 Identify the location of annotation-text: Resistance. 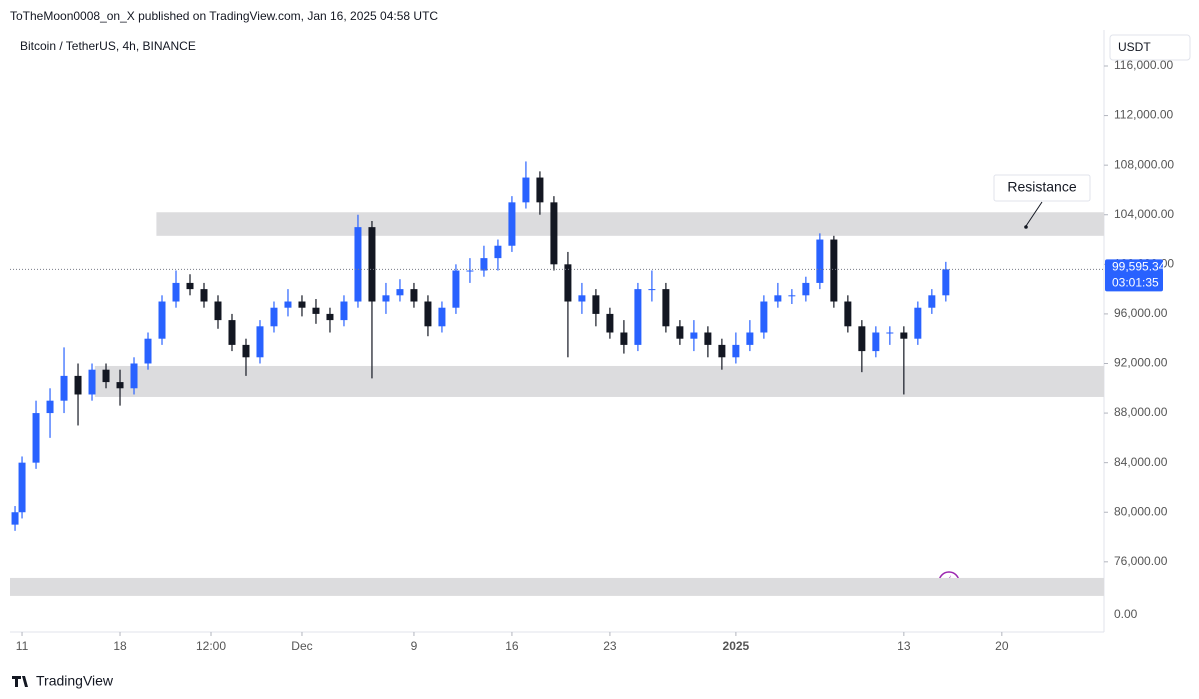
(1041, 187).